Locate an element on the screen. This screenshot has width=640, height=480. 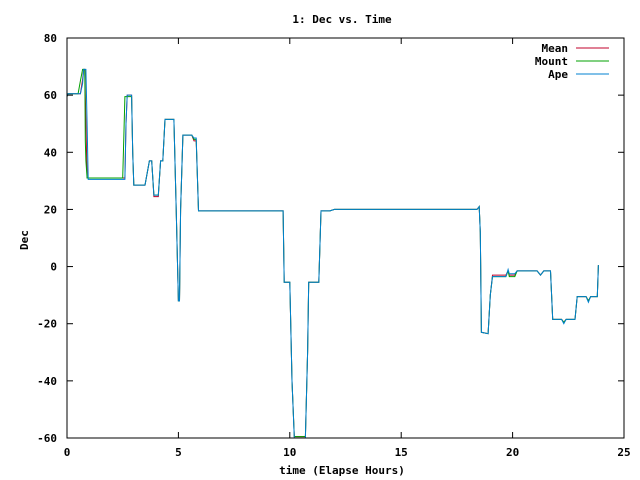
chart-title: 1: Dec vs. Time is located at coordinates (342, 19).